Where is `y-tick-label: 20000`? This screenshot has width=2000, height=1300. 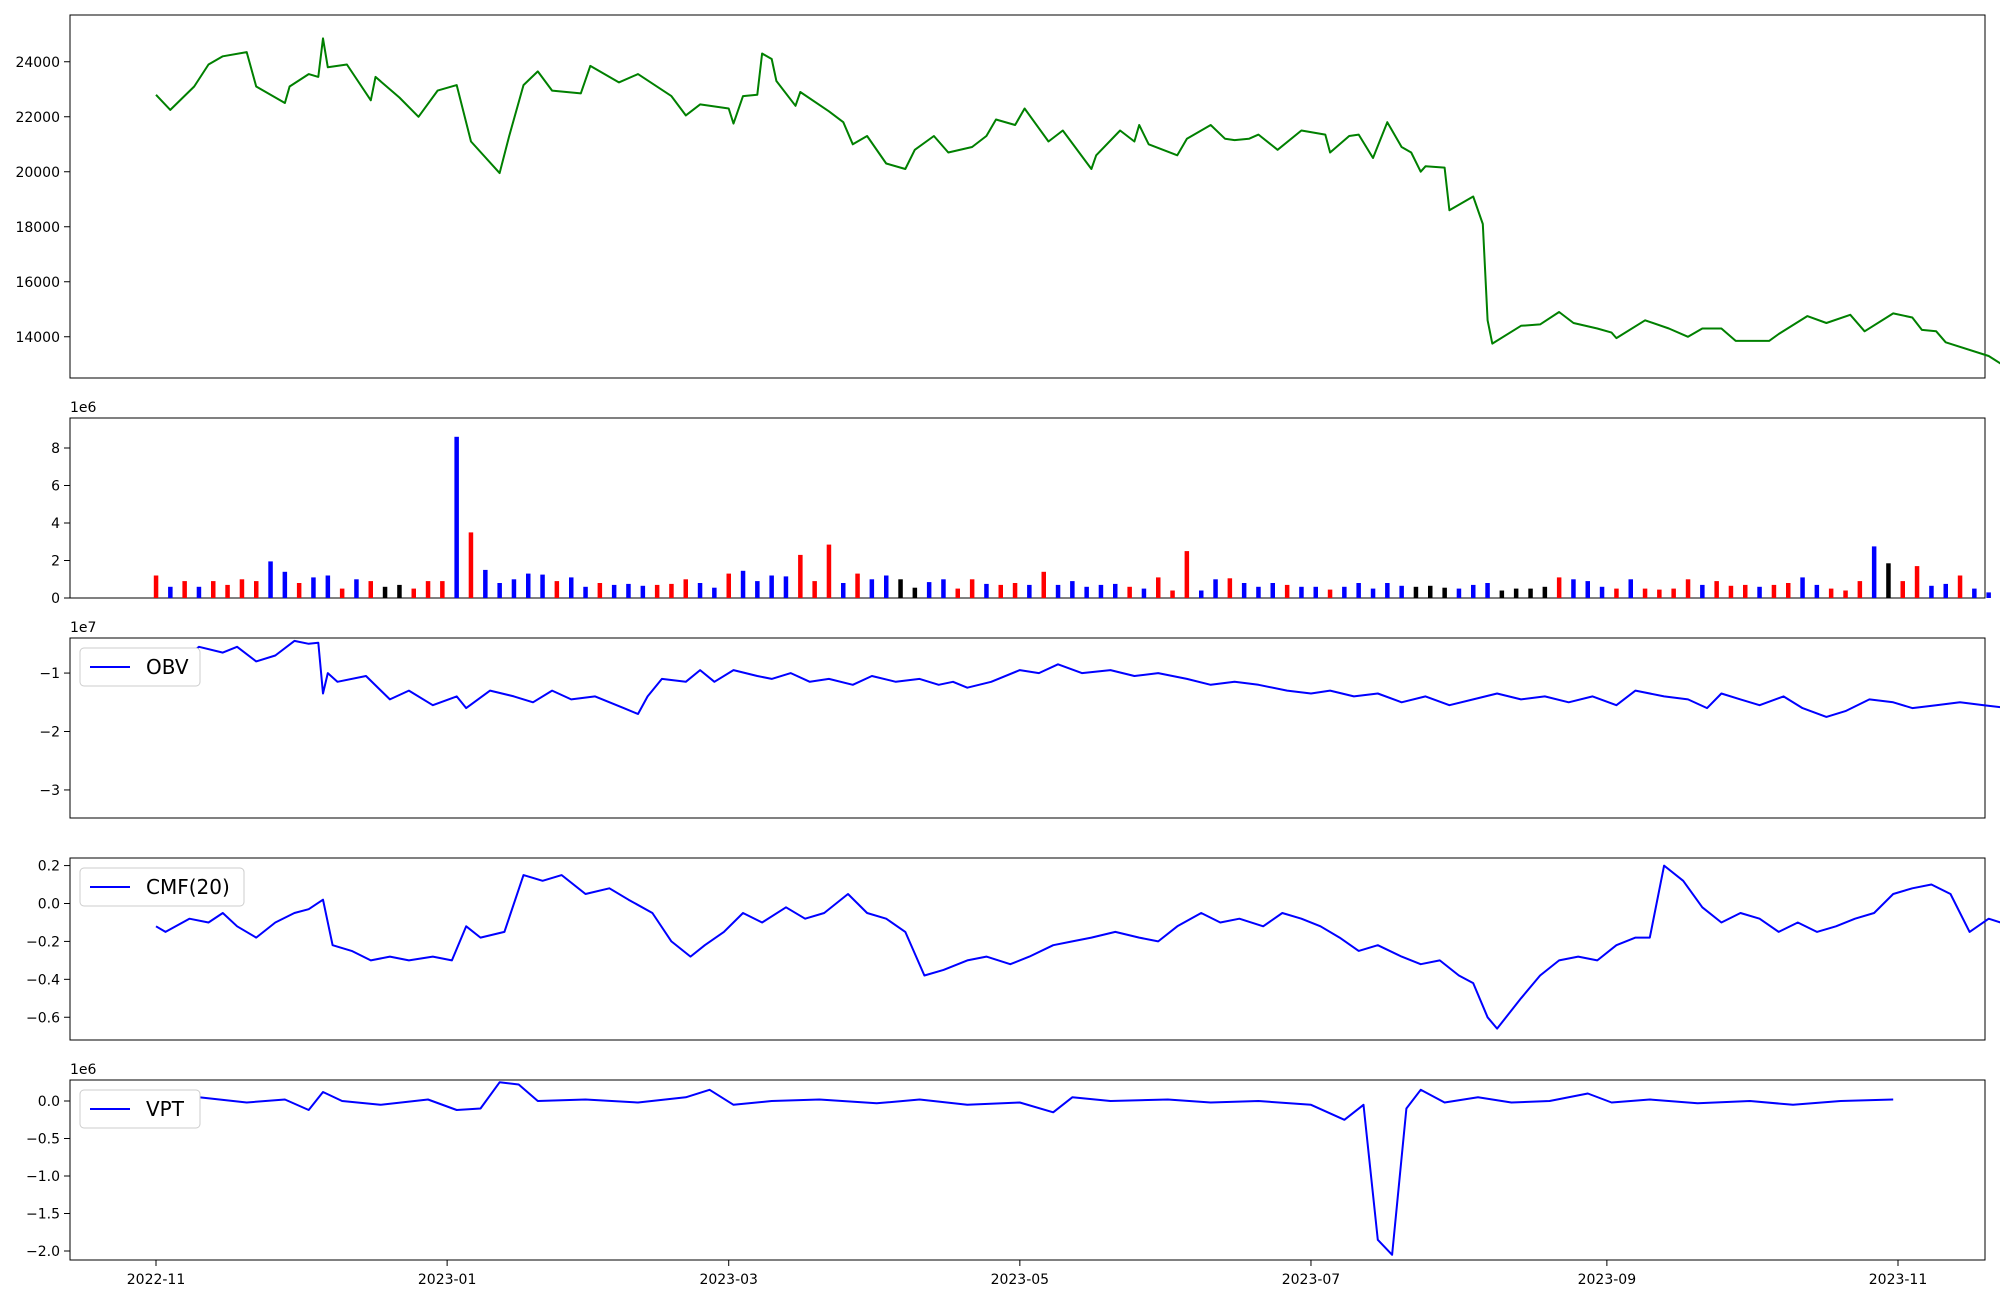 y-tick-label: 20000 is located at coordinates (37, 173).